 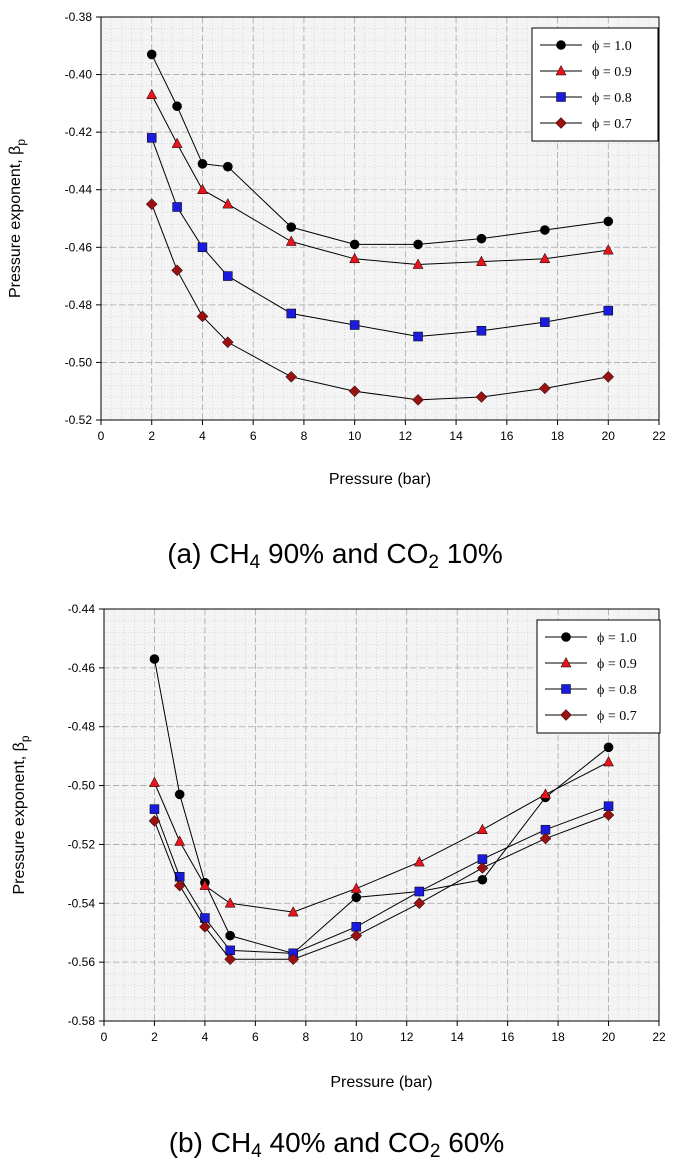 I want to click on x-tick-label: 8, so click(x=305, y=1037).